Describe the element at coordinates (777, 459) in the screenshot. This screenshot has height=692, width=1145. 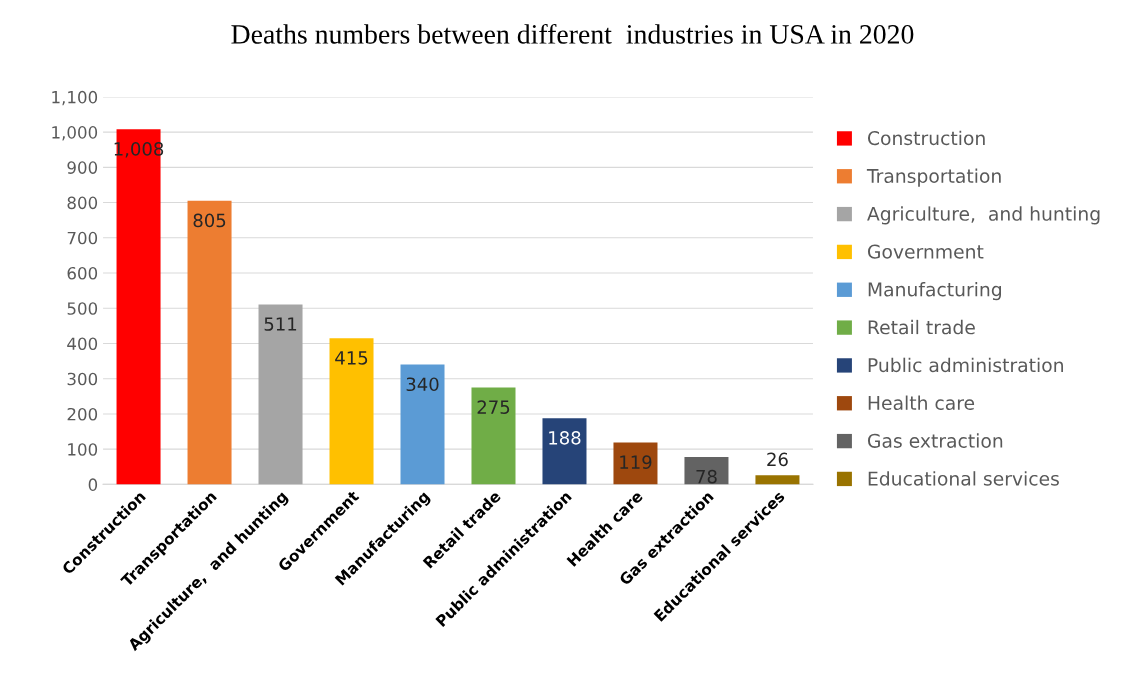
I see `data-label: 26` at that location.